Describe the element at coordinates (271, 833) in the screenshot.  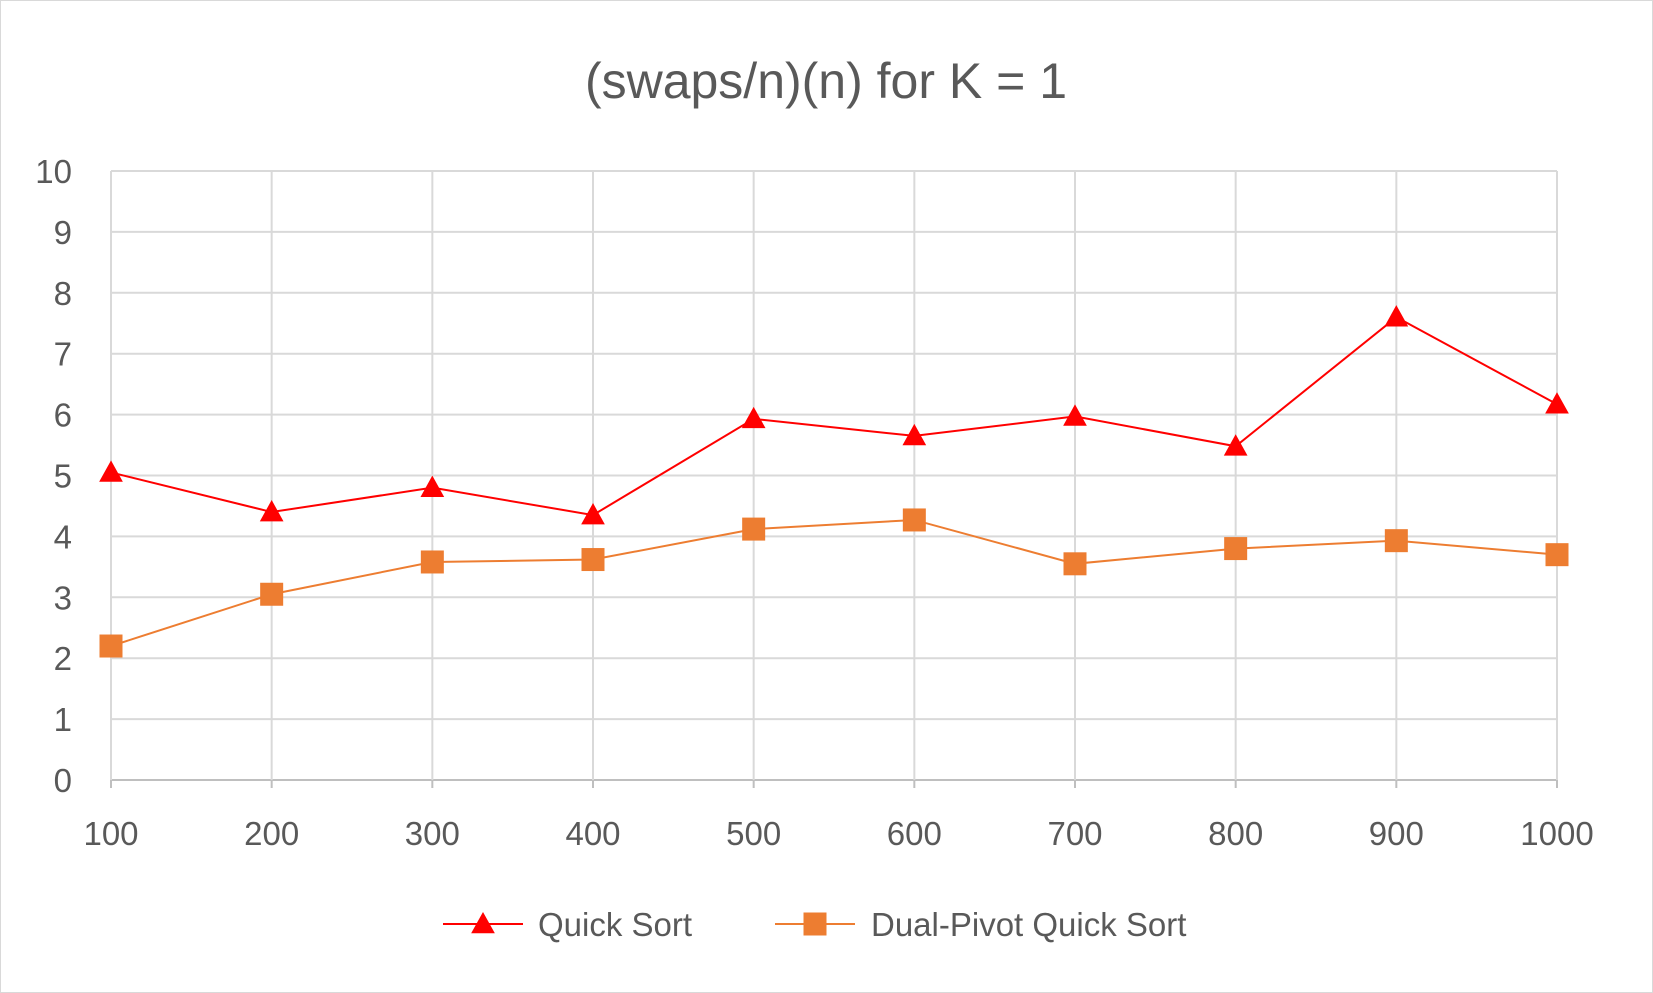
I see `x-tick-label: 200` at that location.